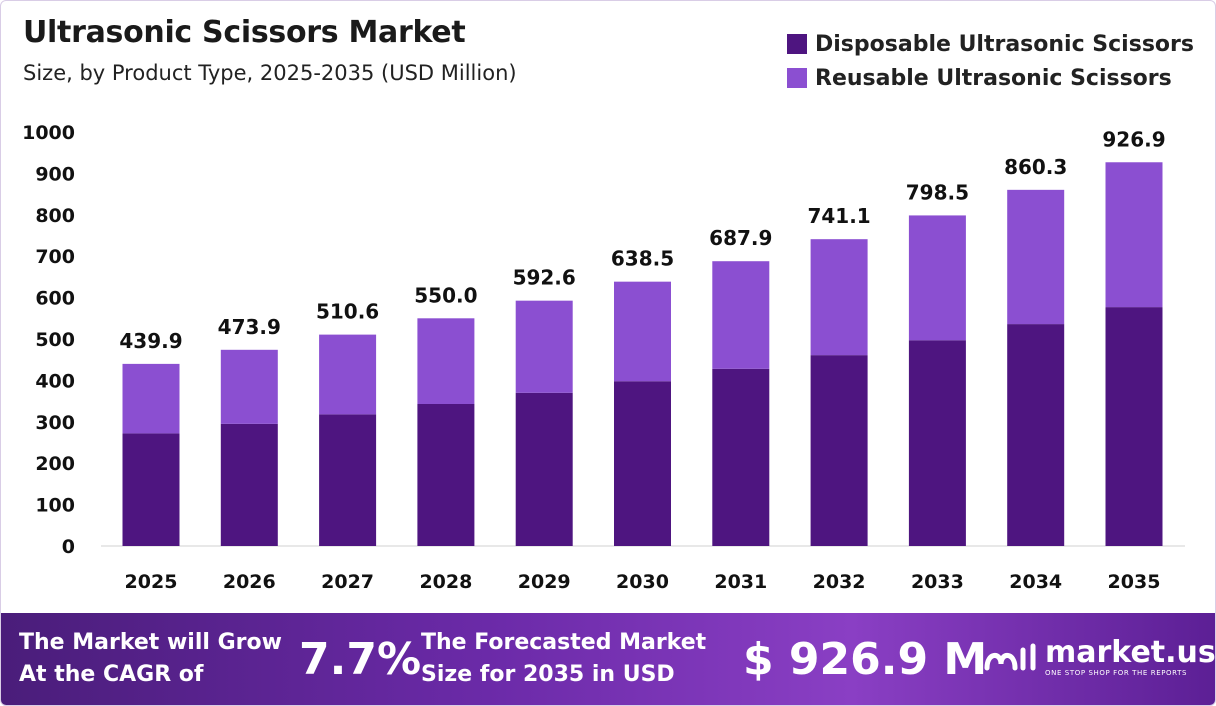 The width and height of the screenshot is (1216, 706). What do you see at coordinates (1116, 673) in the screenshot?
I see `brand-tagline: ONE STOP SHOP FOR THE REPORTS` at bounding box center [1116, 673].